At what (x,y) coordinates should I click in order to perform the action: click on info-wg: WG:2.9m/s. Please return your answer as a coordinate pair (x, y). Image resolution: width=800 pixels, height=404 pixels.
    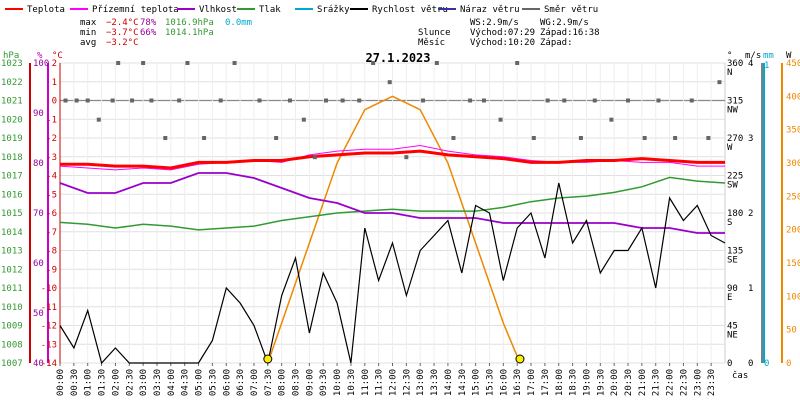
    Looking at the image, I should click on (564, 23).